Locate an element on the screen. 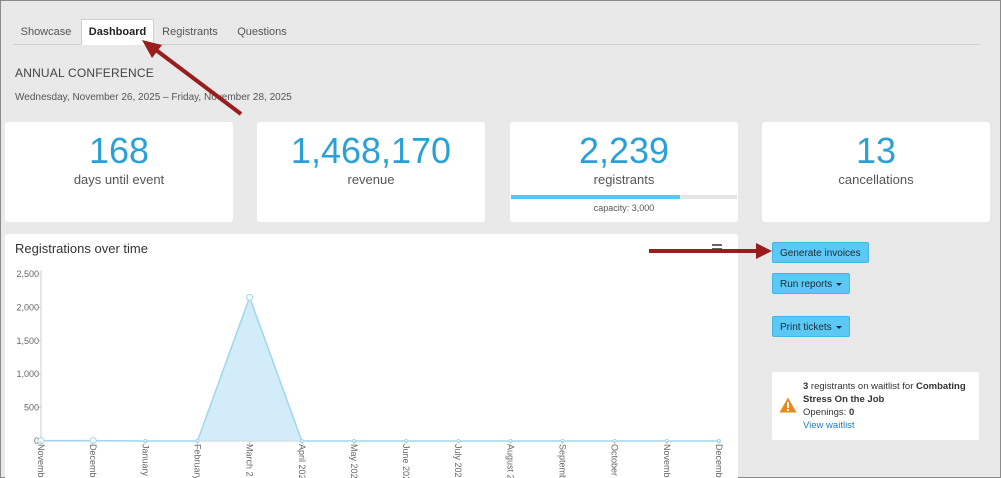 The height and width of the screenshot is (478, 1001). openings-label: Openings: is located at coordinates (826, 412).